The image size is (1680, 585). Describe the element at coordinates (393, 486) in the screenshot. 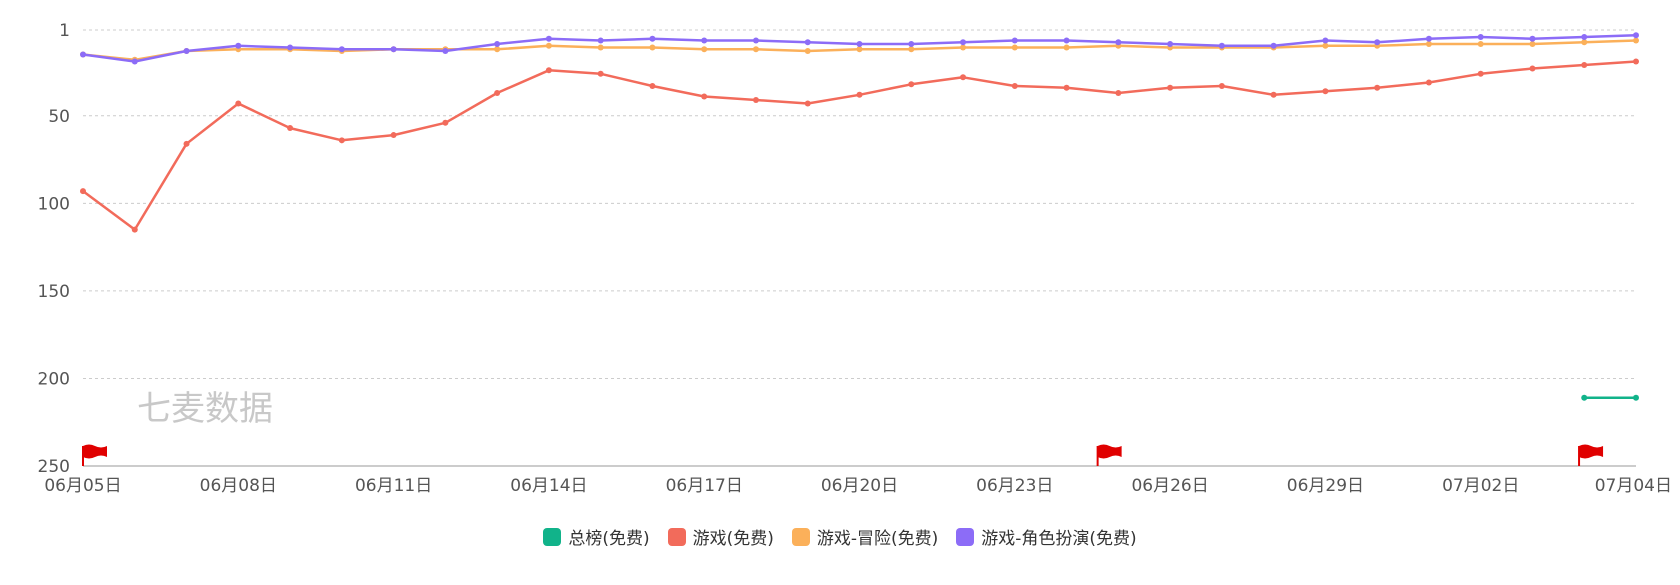

I see `x-tick-label: 06月11日` at that location.